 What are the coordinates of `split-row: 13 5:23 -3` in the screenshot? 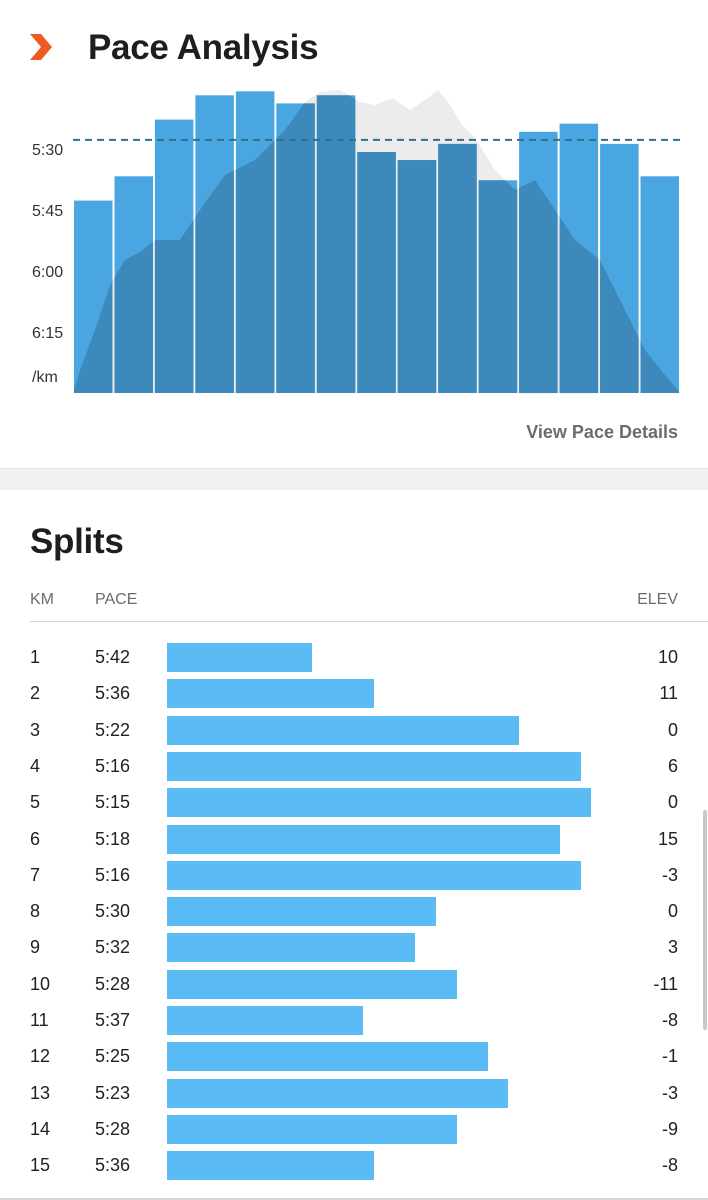 It's located at (354, 1094).